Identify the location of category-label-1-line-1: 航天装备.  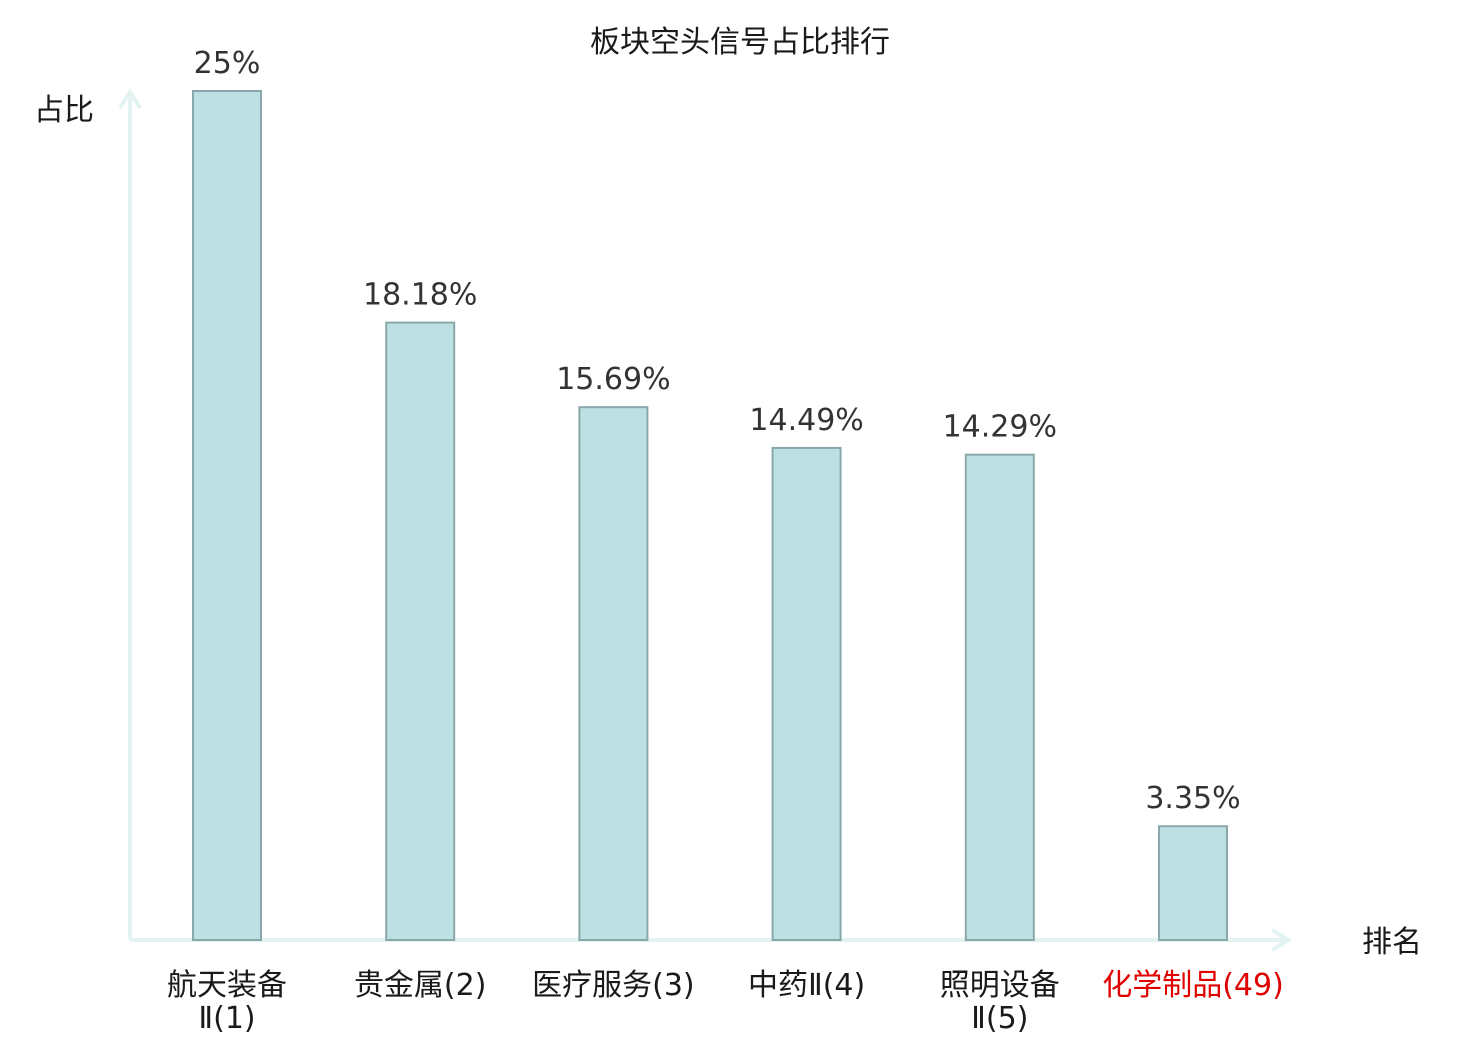
(227, 985).